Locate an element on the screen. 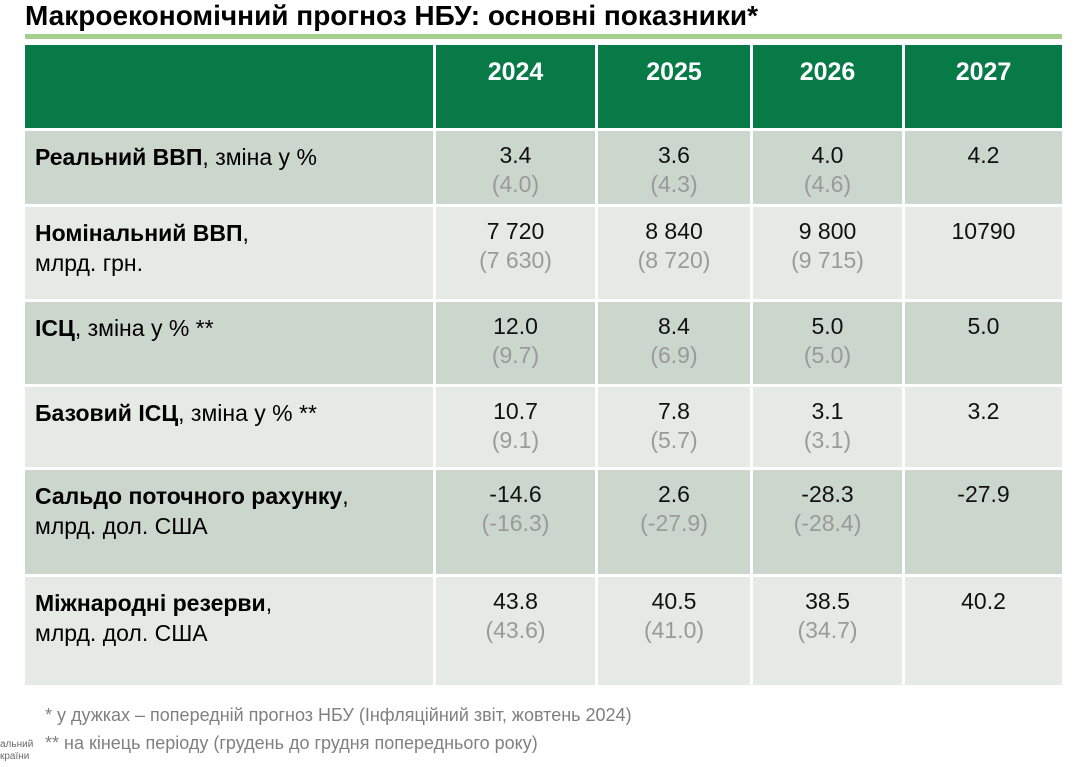 The width and height of the screenshot is (1086, 767). table-corner-cell is located at coordinates (229, 86).